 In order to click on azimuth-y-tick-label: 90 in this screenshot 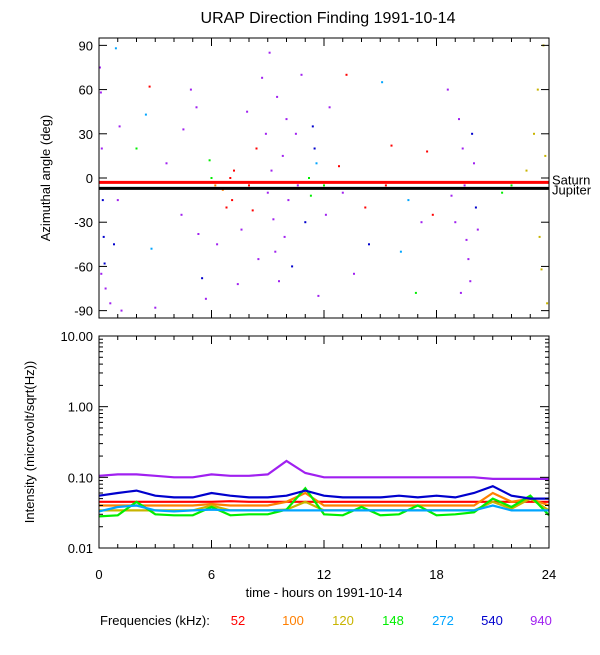, I will do `click(86, 45)`.